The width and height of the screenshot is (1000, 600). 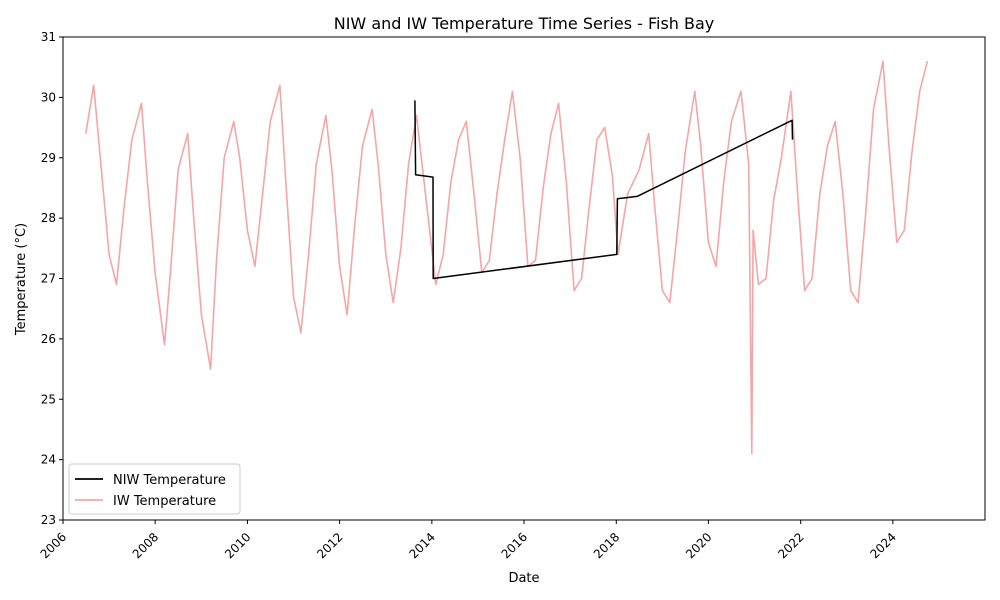 I want to click on y-axis-label: Temperature (°C), so click(x=21, y=279).